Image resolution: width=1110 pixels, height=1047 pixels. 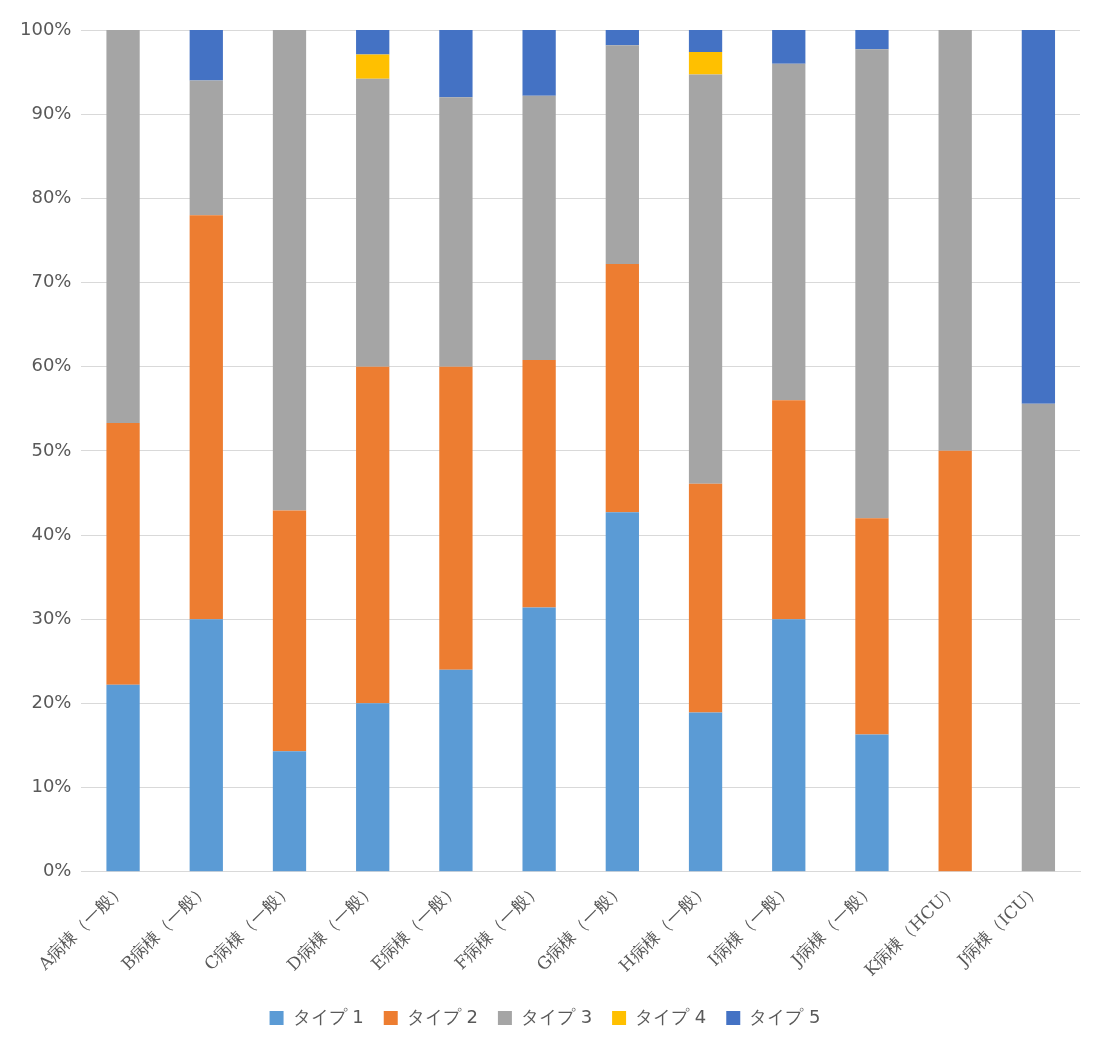 I want to click on y-tick-label: 60%, so click(x=51, y=365).